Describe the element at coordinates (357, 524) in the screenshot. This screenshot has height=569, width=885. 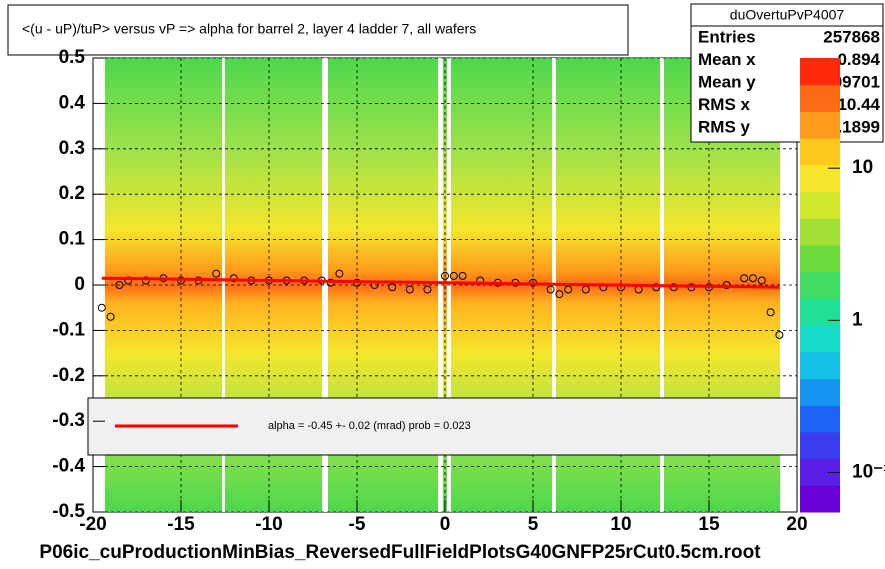
I see `x-tick-label: -5` at that location.